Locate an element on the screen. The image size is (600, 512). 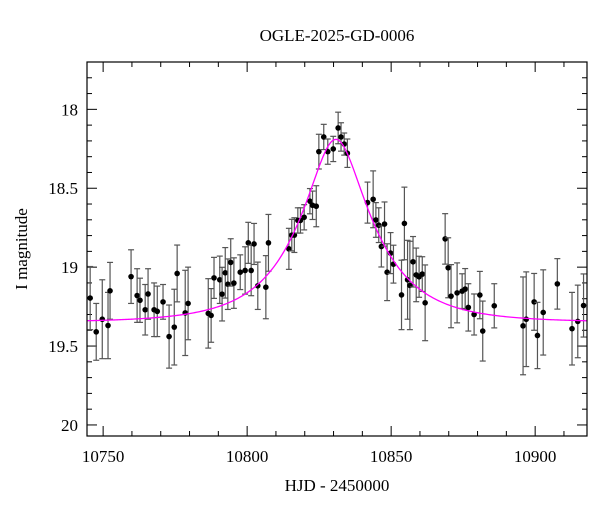
x-tick-label: 10800 is located at coordinates (247, 456).